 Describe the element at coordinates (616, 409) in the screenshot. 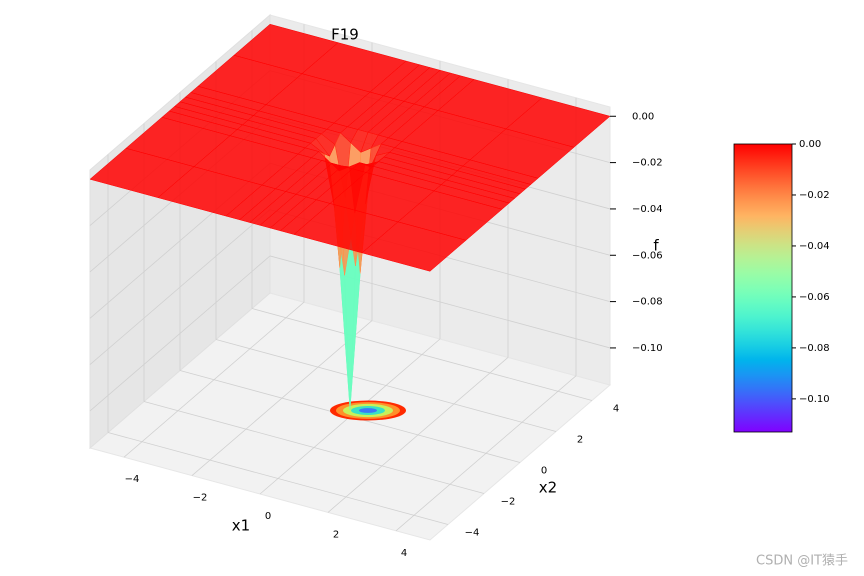

I see `y-tick-label: 4` at that location.